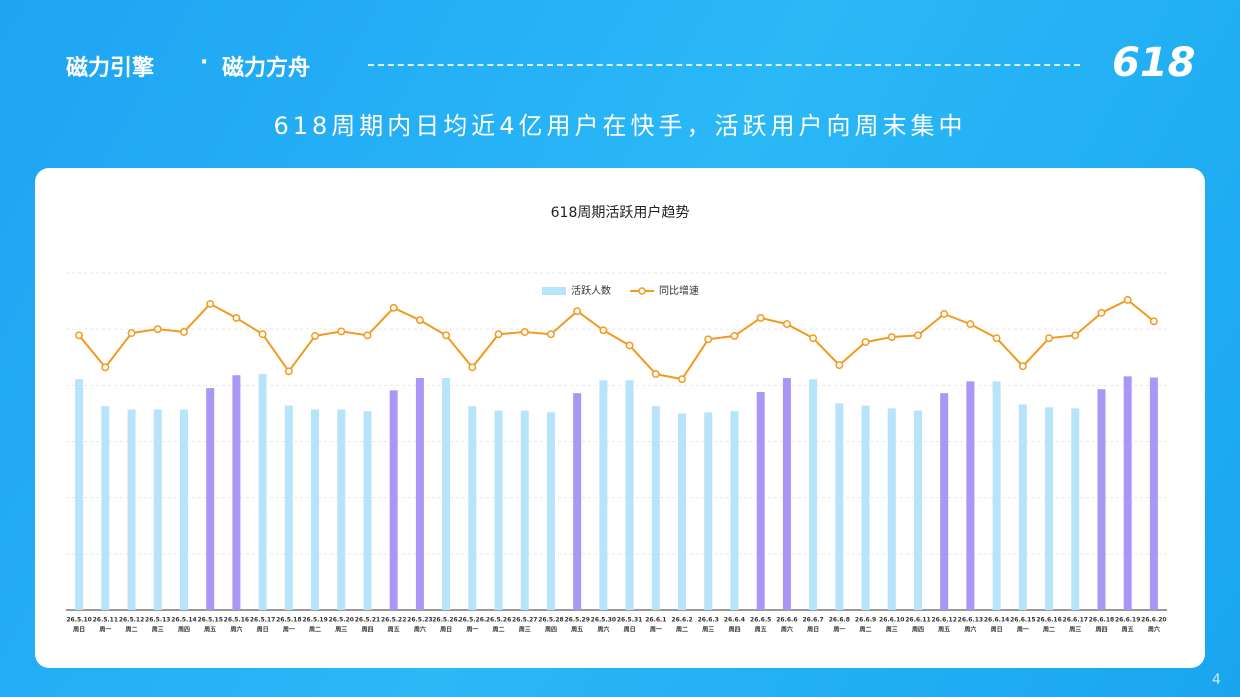 The width and height of the screenshot is (1240, 697). I want to click on x-tick-label: 26.6.18, so click(1101, 620).